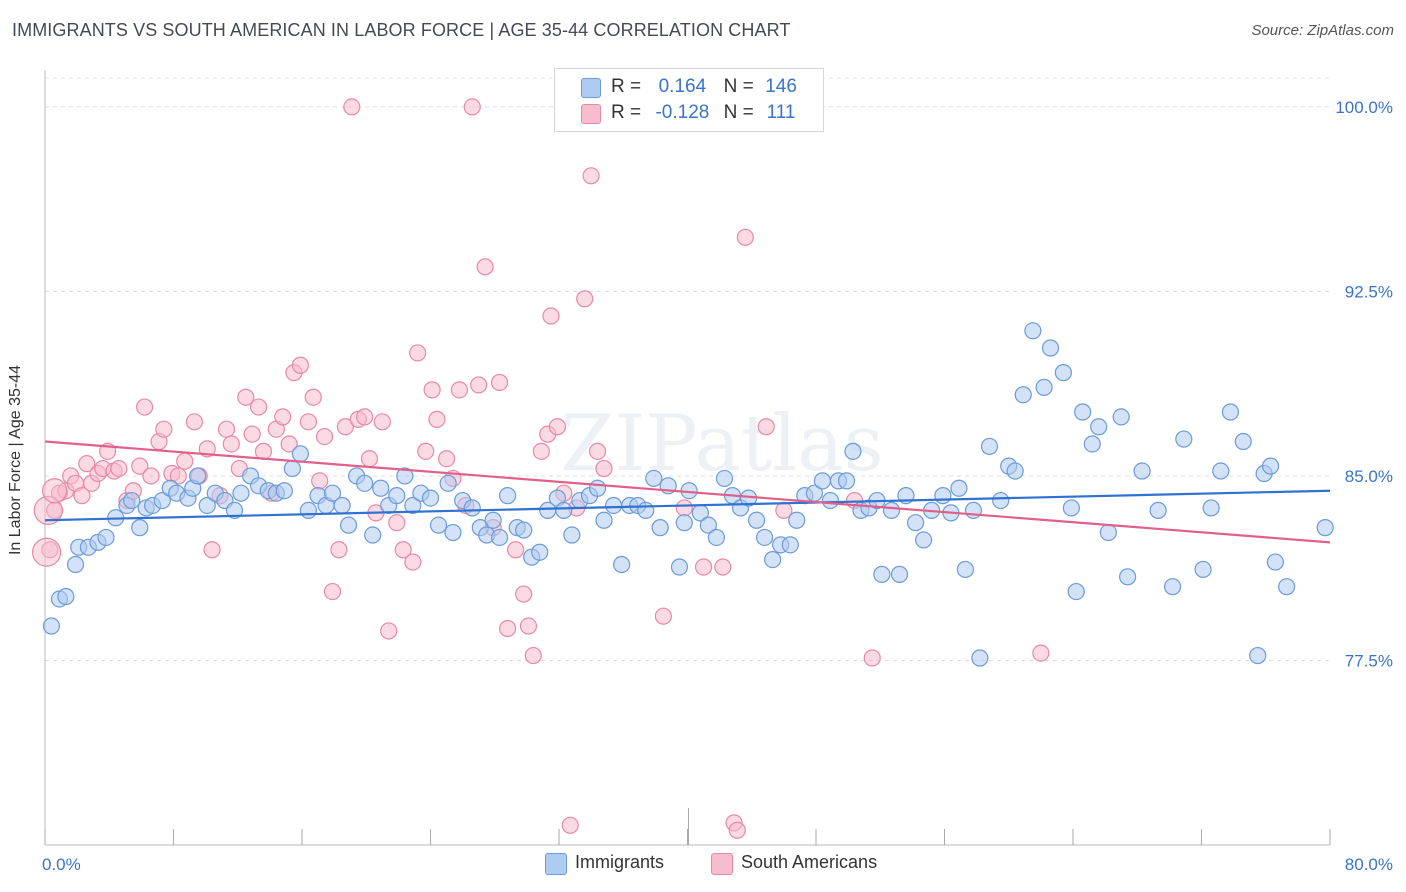 Image resolution: width=1406 pixels, height=892 pixels. Describe the element at coordinates (1369, 291) in the screenshot. I see `y-tick-label: 92.5%` at that location.